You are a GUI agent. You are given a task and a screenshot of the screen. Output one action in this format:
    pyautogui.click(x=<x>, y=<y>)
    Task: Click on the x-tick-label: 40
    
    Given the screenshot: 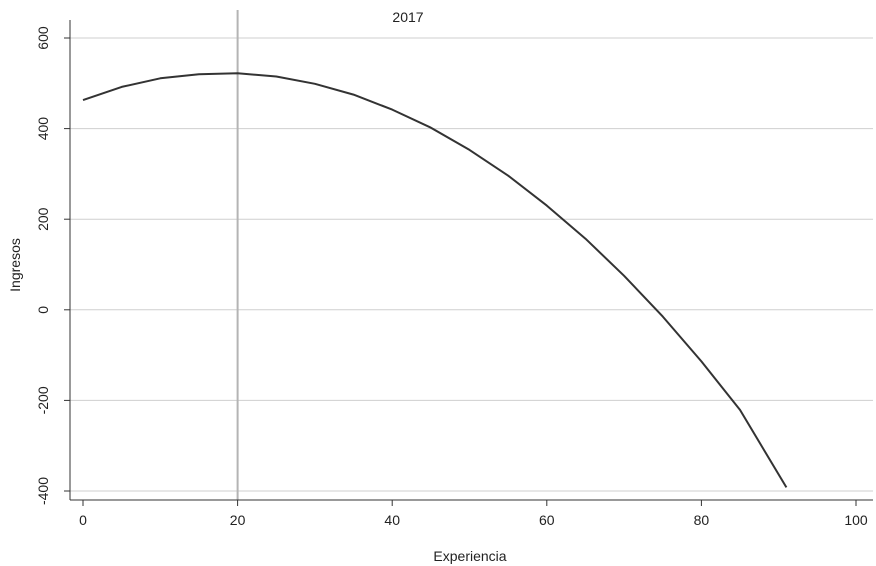 What is the action you would take?
    pyautogui.click(x=392, y=520)
    